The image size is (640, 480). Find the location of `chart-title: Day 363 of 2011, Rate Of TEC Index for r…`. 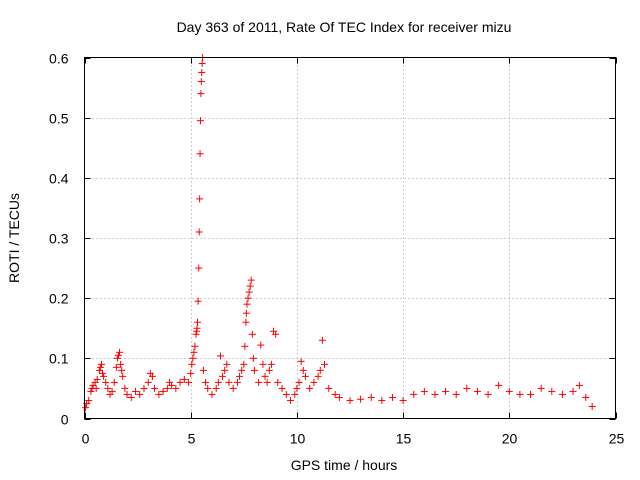

chart-title: Day 363 of 2011, Rate Of TEC Index for r… is located at coordinates (344, 27).